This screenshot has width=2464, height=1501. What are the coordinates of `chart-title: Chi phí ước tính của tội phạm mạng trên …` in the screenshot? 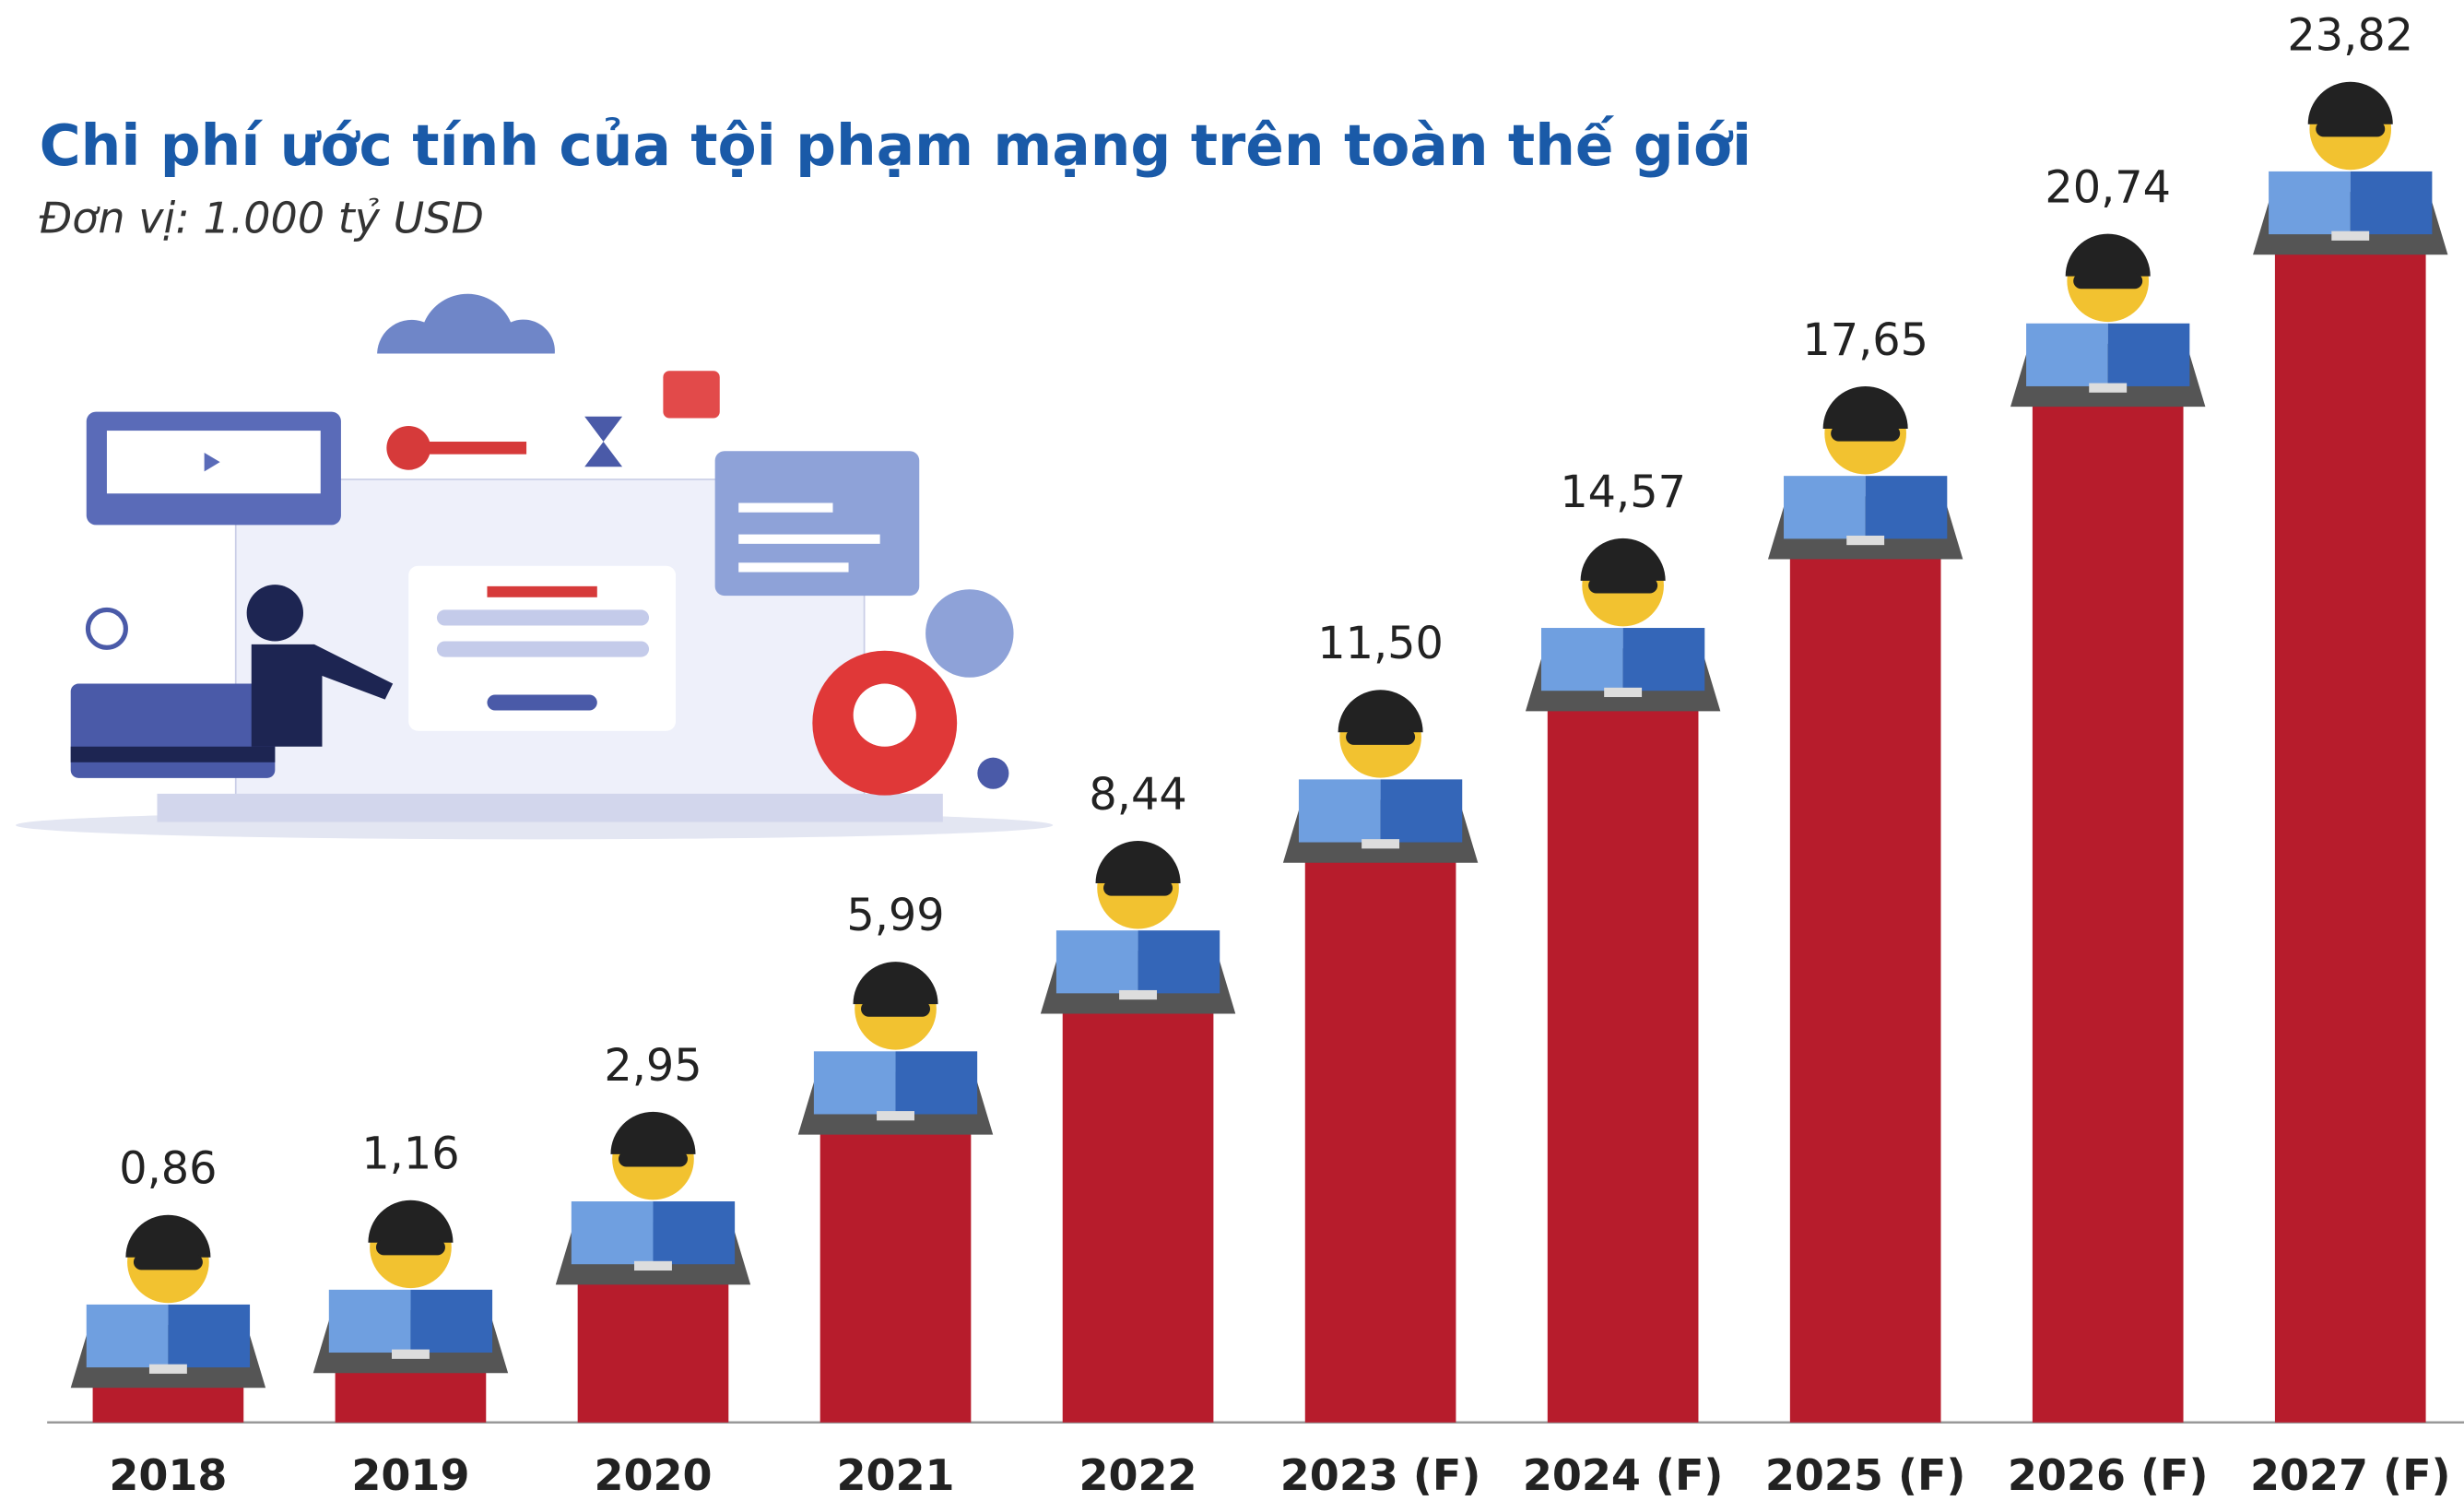 It's located at (896, 146).